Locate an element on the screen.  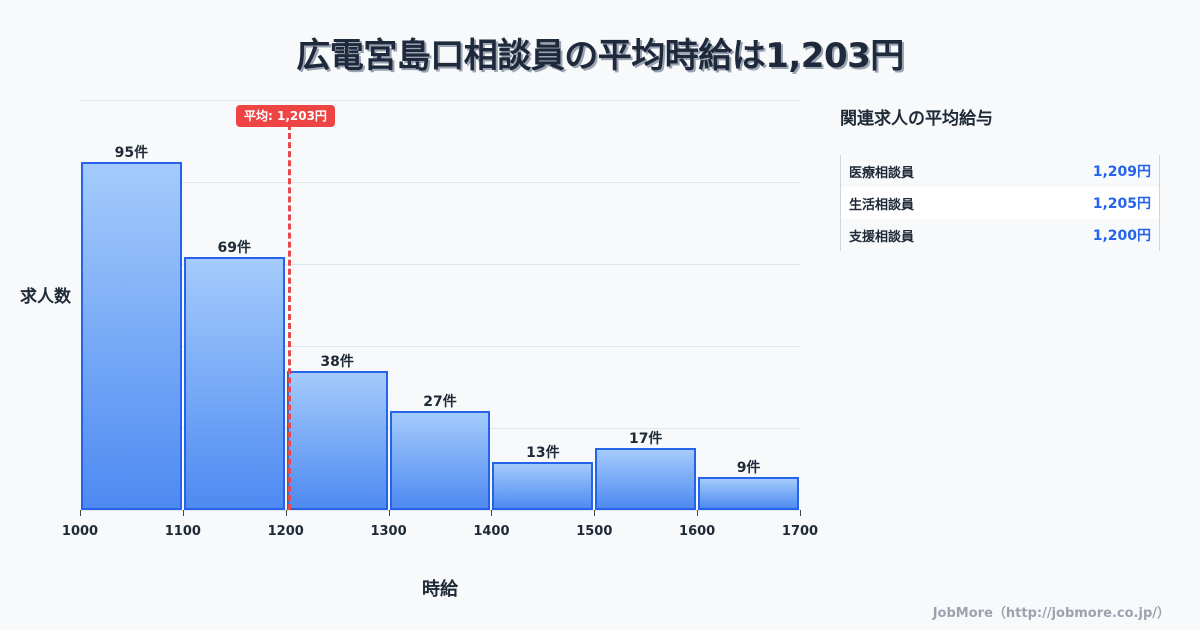
x-tick-label: 1000 is located at coordinates (80, 531).